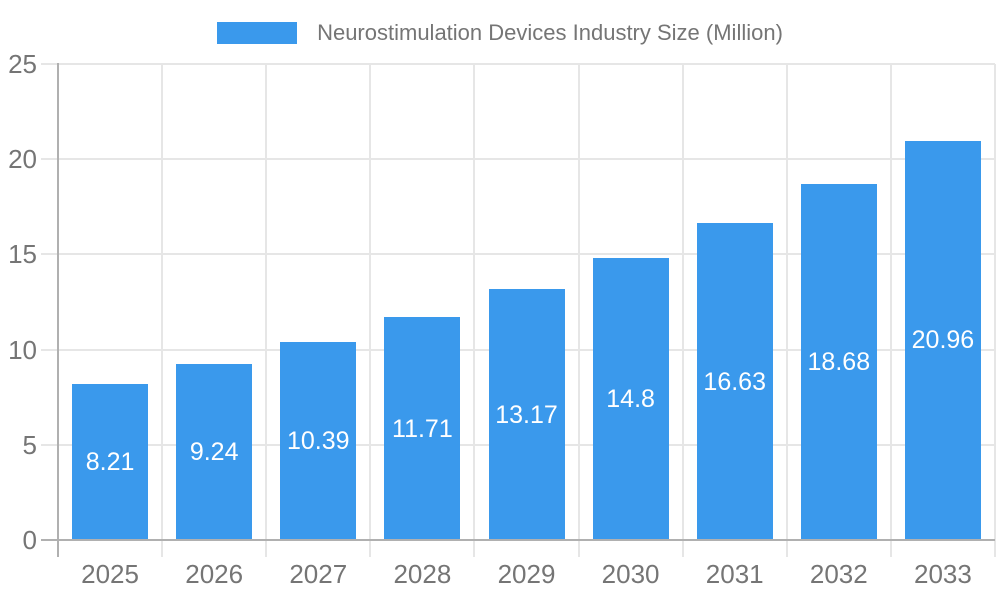 The width and height of the screenshot is (1000, 600). What do you see at coordinates (518, 540) in the screenshot?
I see `x-axis-line` at bounding box center [518, 540].